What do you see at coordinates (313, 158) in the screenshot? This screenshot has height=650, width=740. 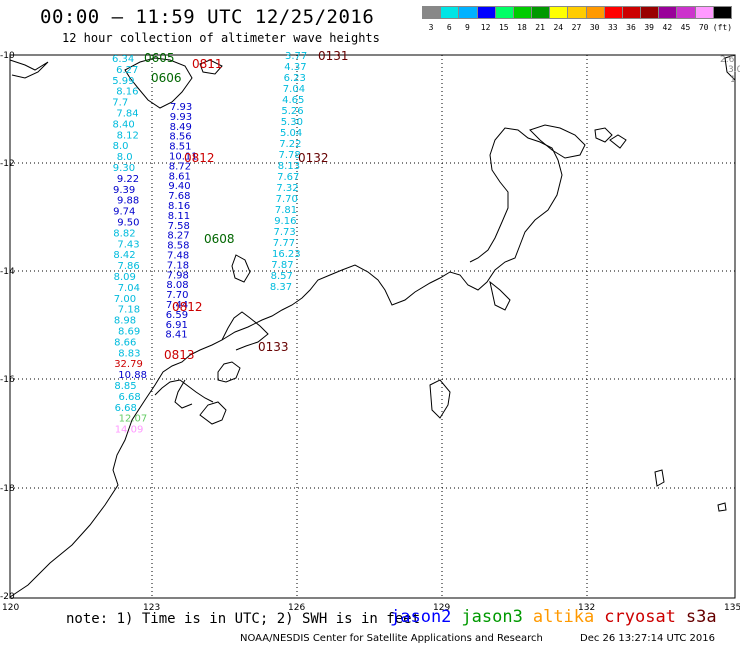 I see `pass-label: 0132` at bounding box center [313, 158].